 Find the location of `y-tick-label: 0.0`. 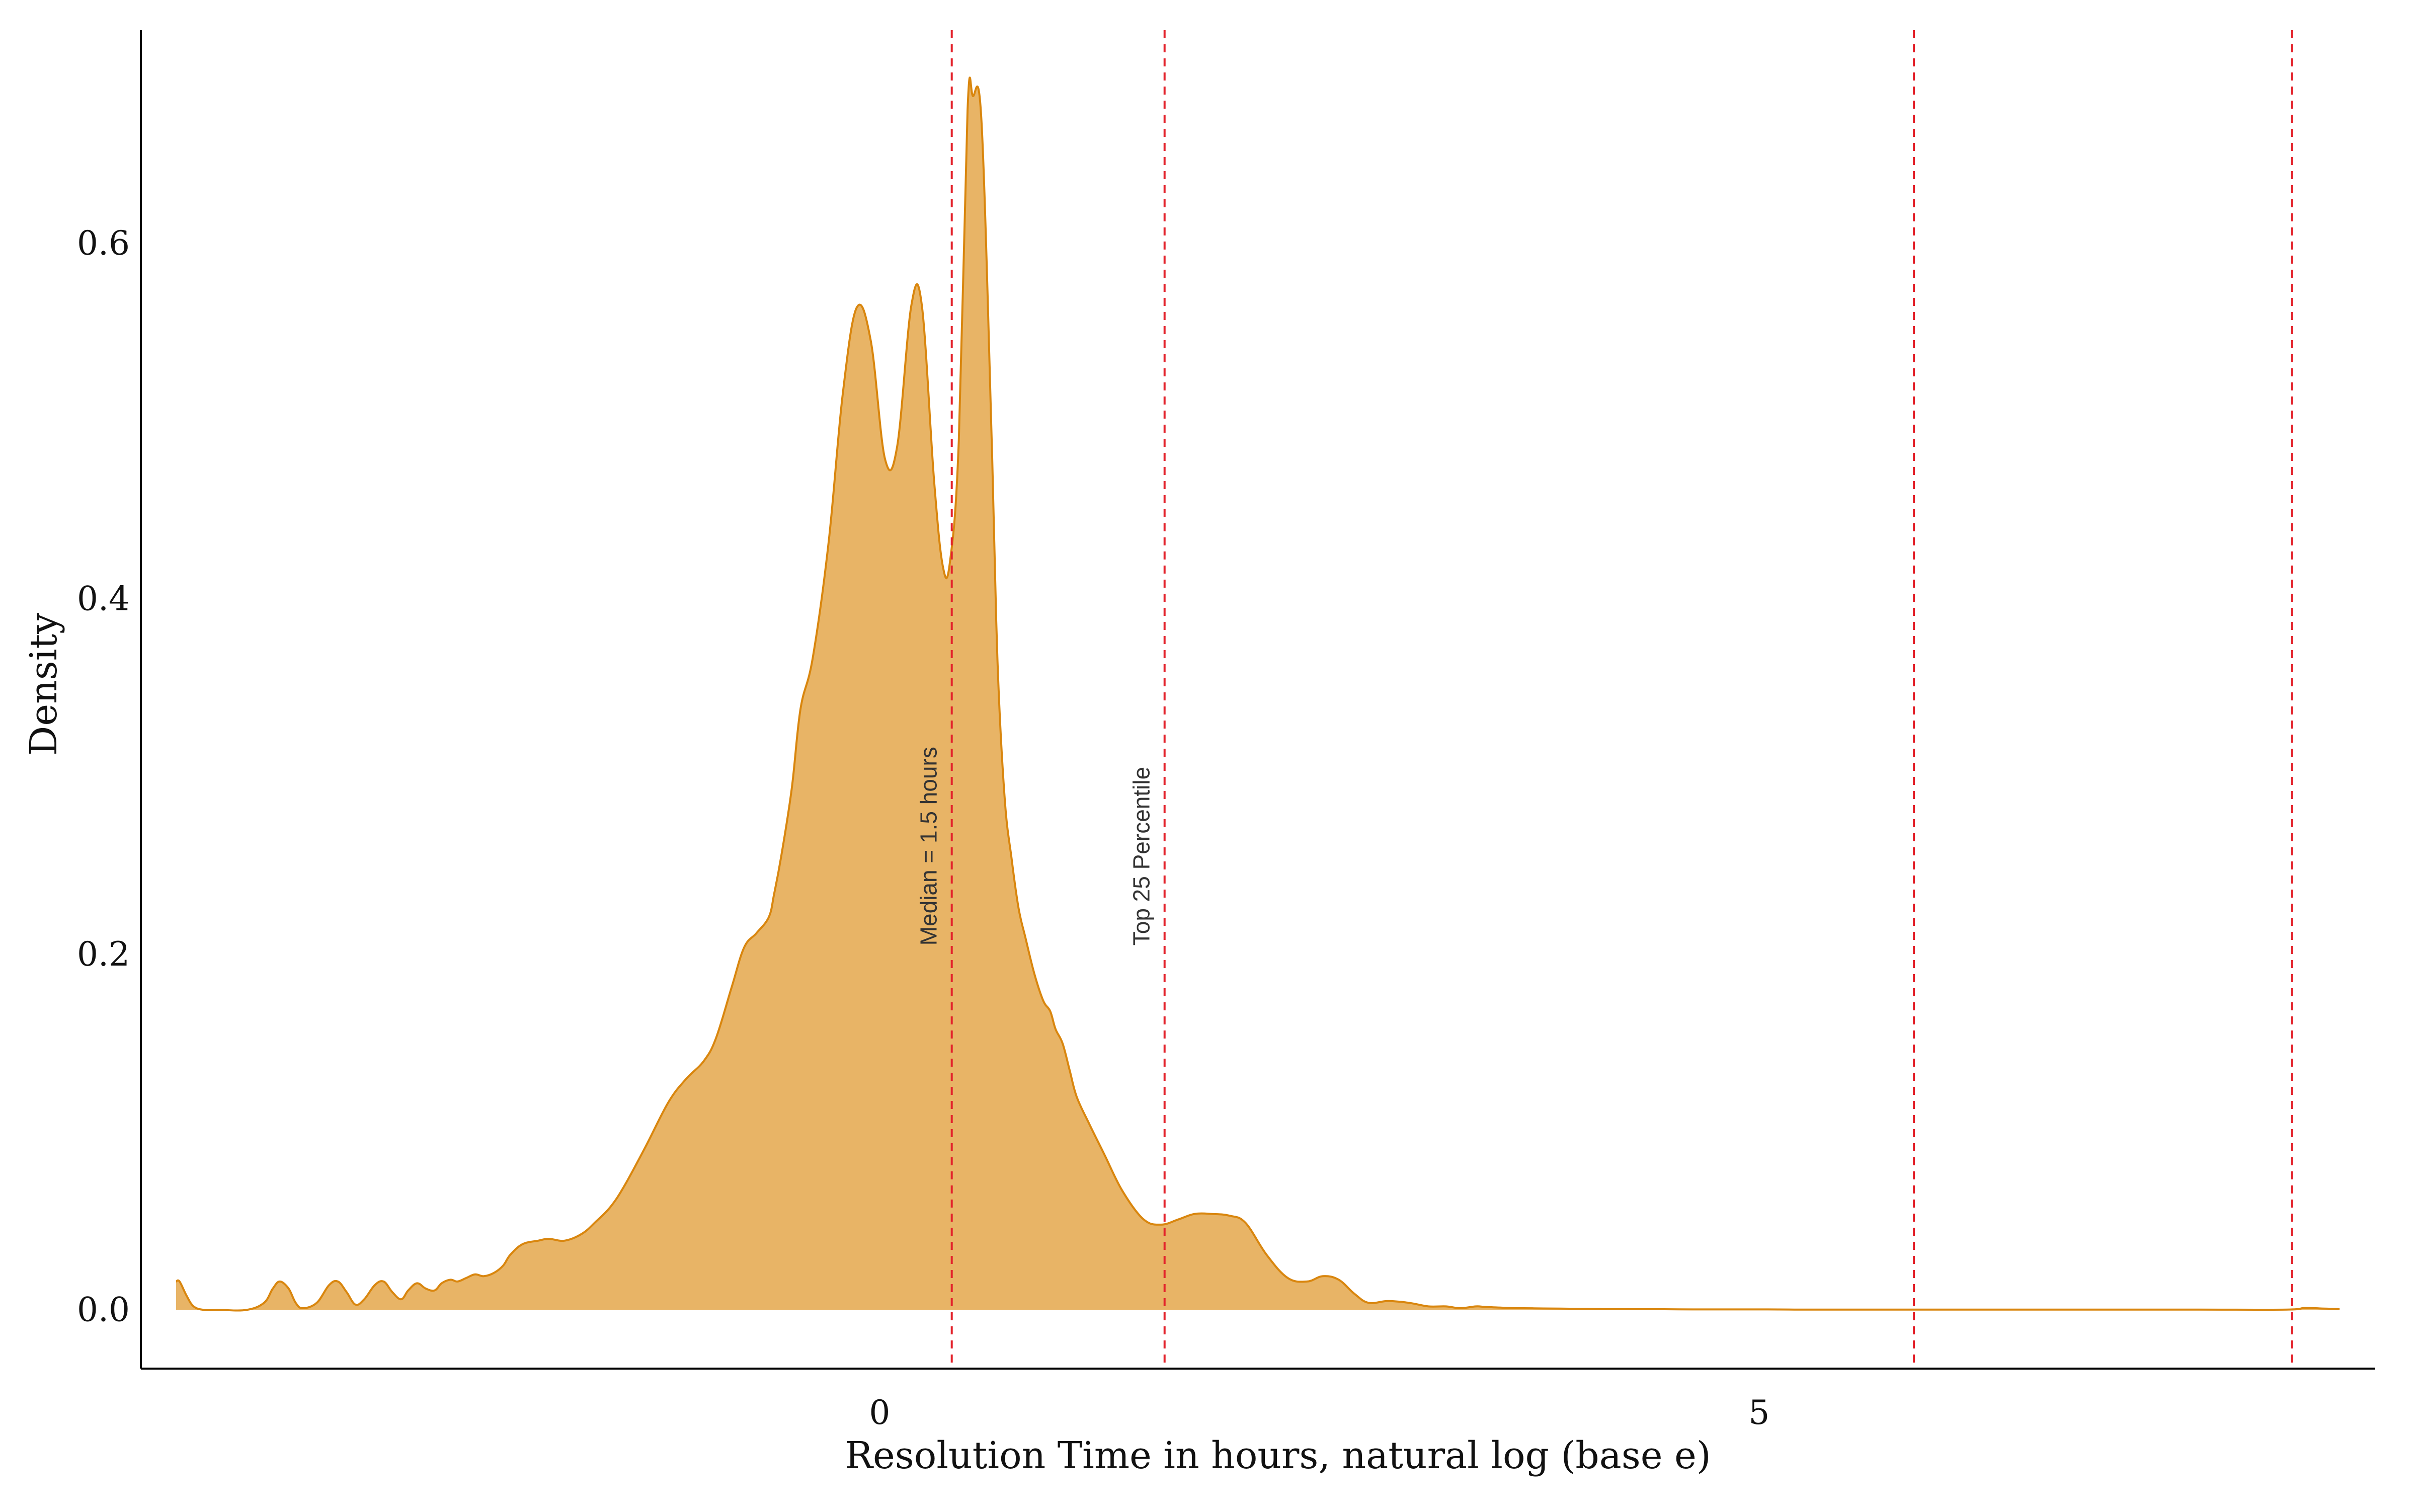

y-tick-label: 0.0 is located at coordinates (104, 1309).